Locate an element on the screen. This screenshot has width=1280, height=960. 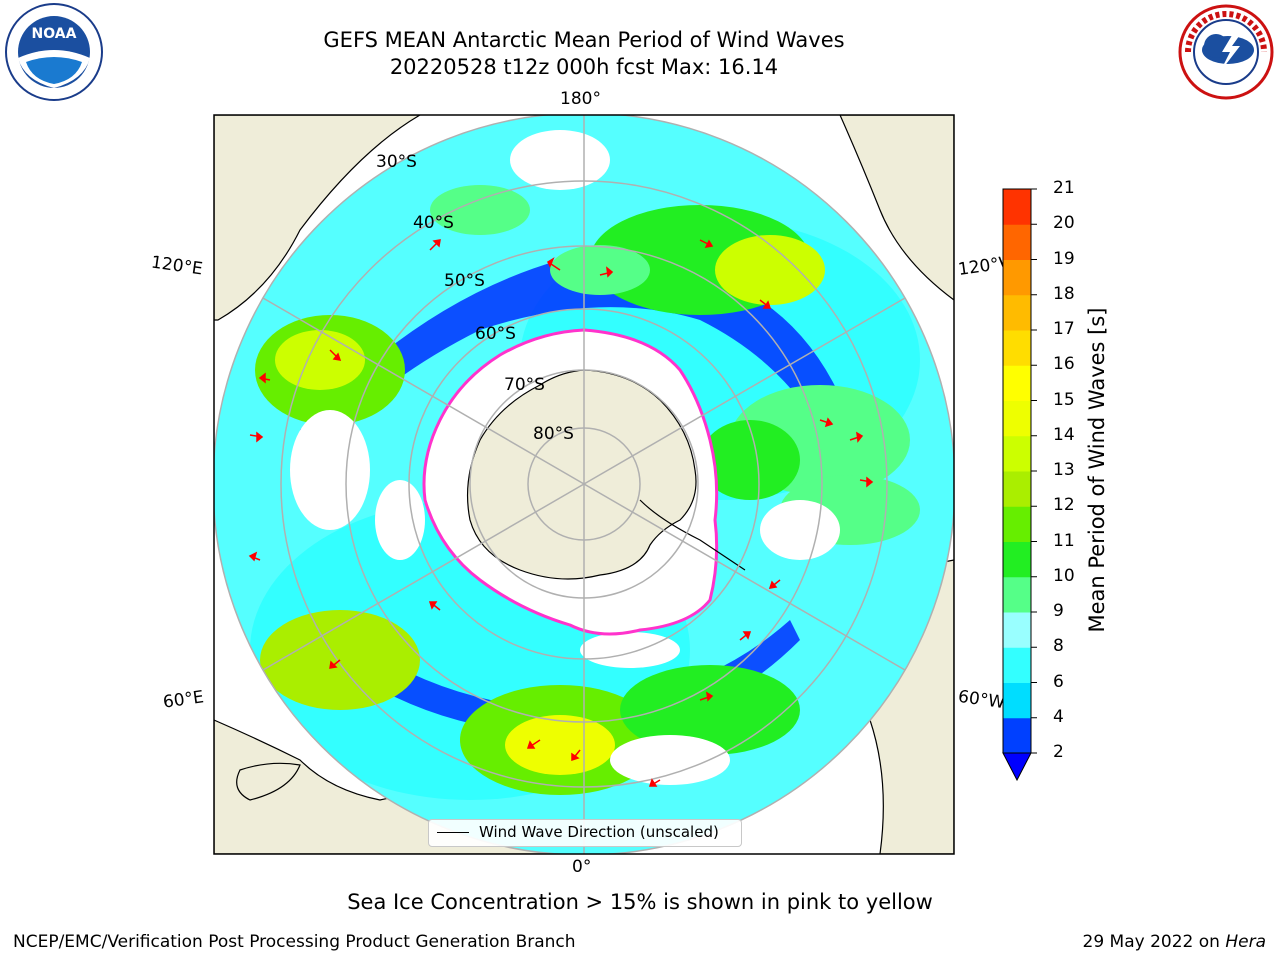
colorbar-tick-label: 6 is located at coordinates (1058, 681).